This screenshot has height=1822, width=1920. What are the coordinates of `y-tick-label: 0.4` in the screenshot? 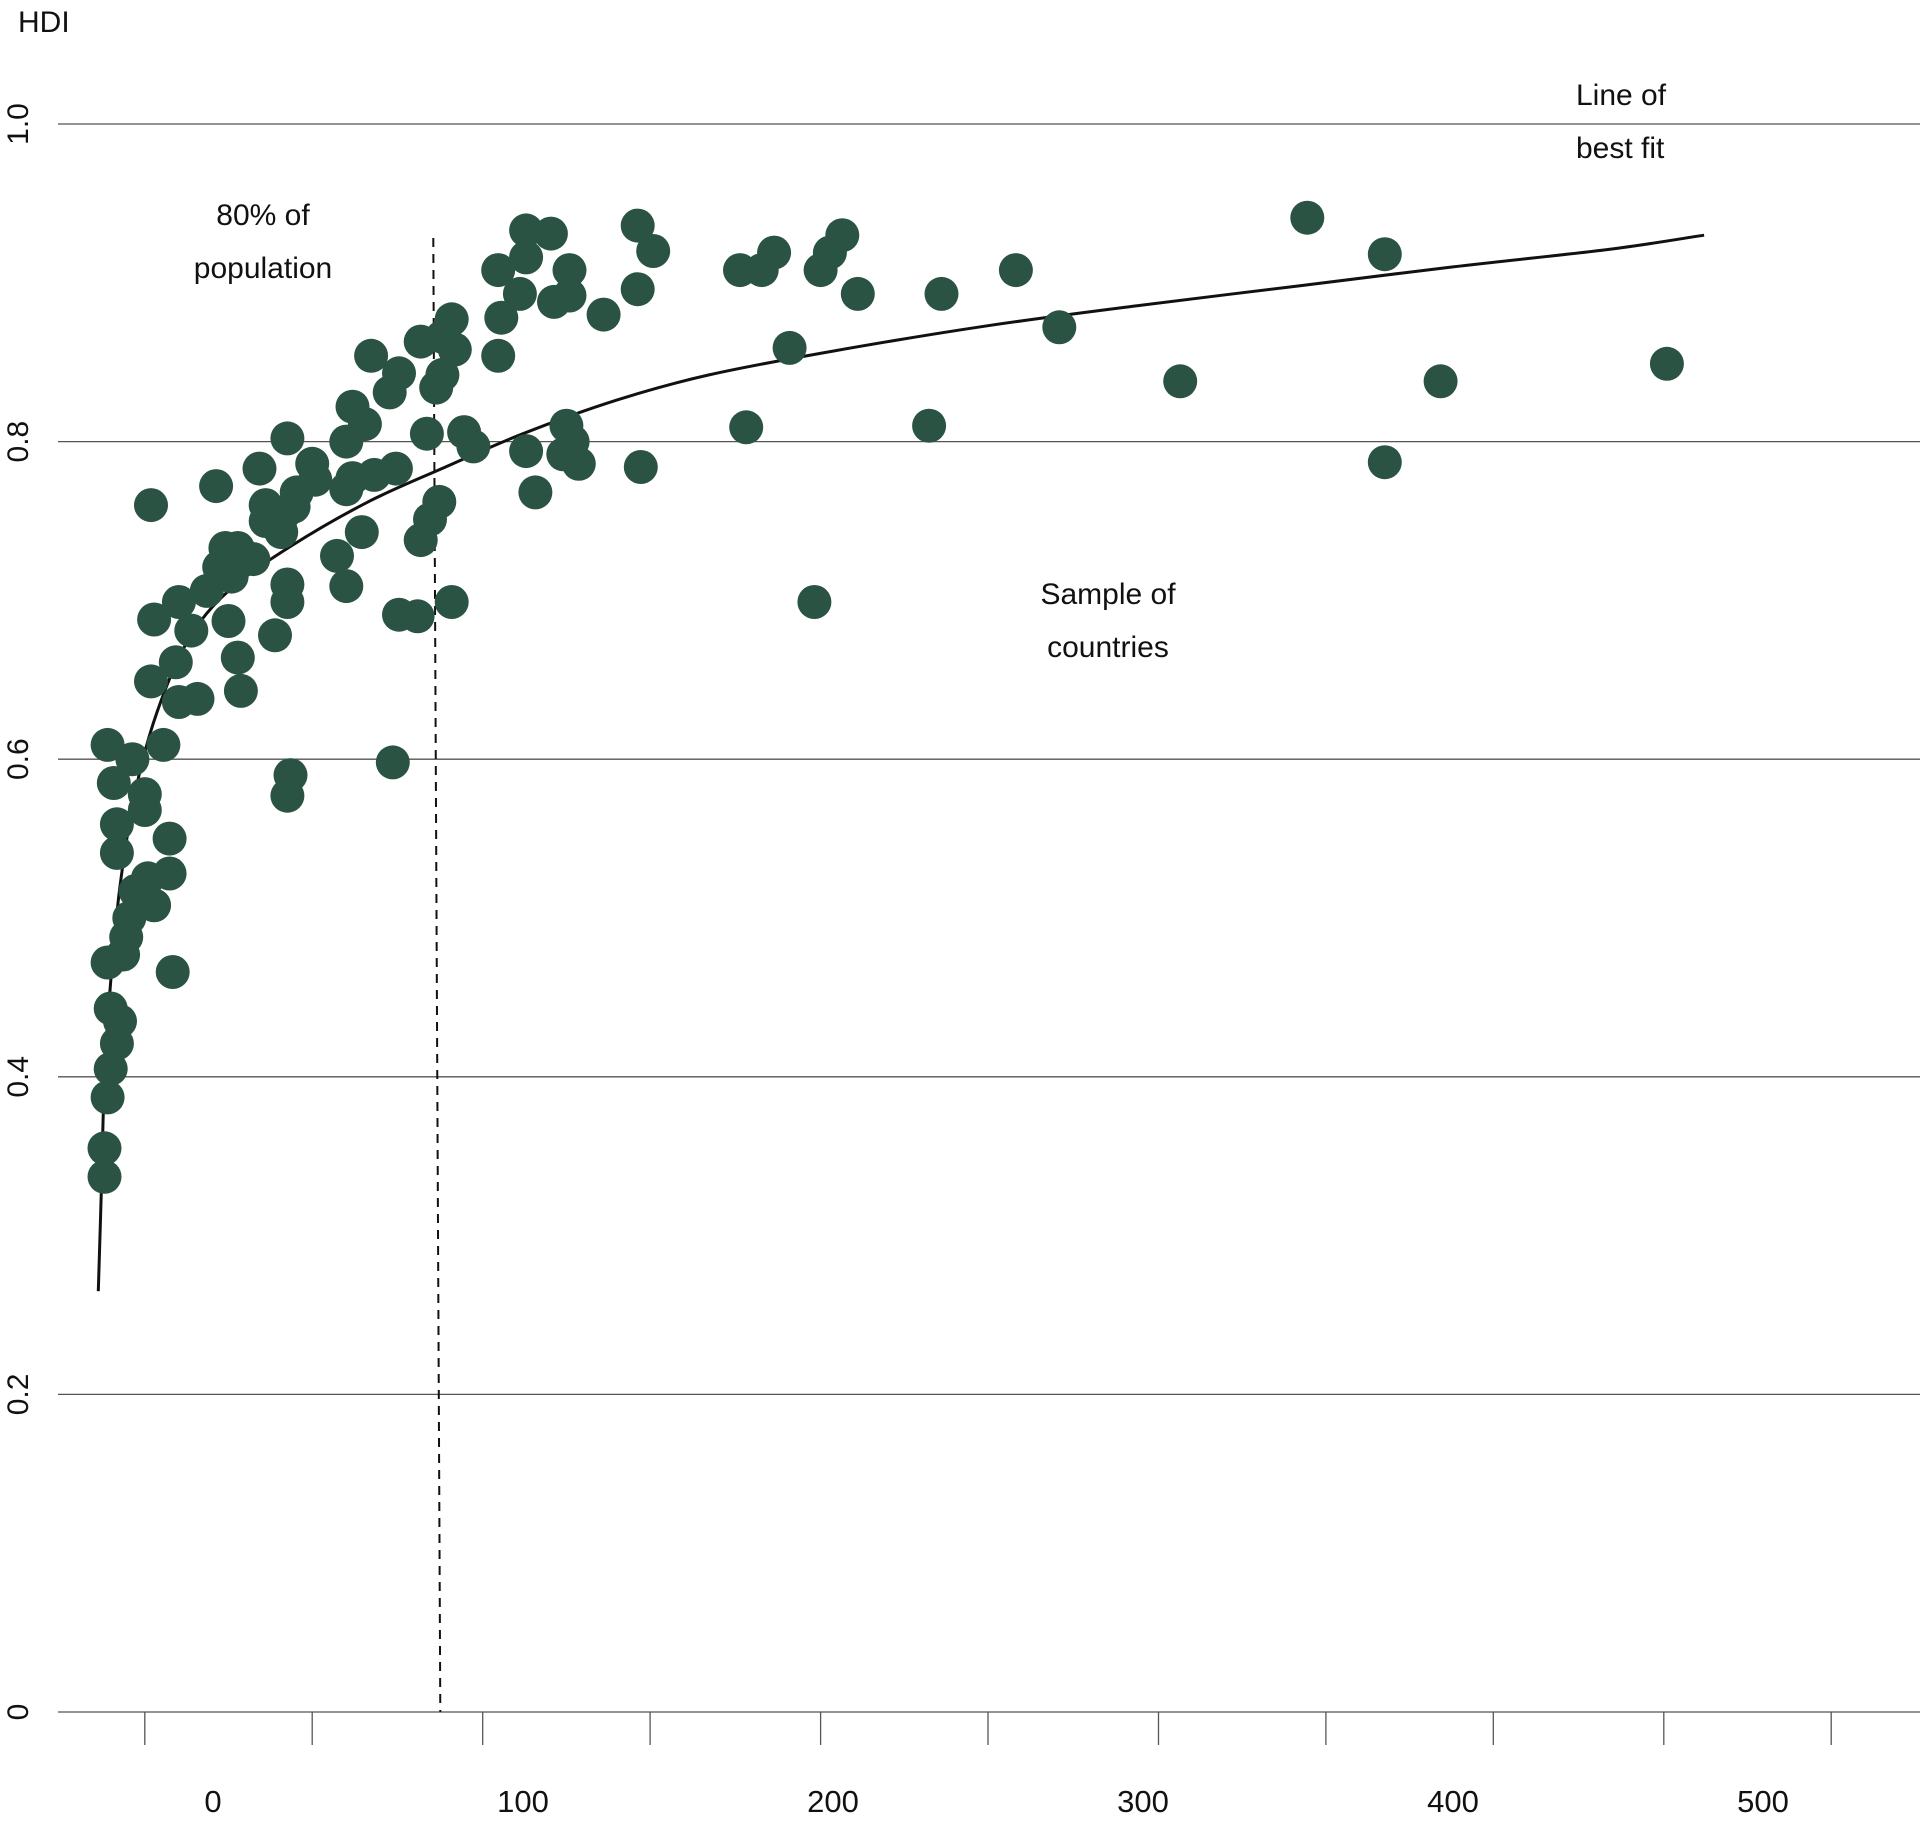 It's located at (18, 1077).